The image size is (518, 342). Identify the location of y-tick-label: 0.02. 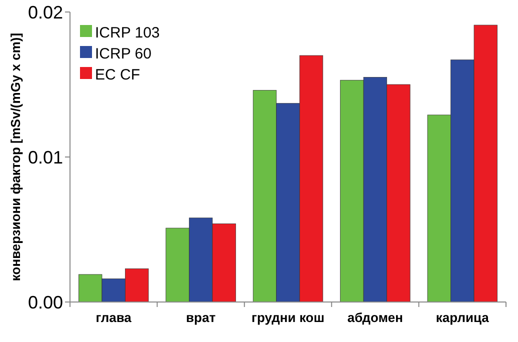
(45, 12).